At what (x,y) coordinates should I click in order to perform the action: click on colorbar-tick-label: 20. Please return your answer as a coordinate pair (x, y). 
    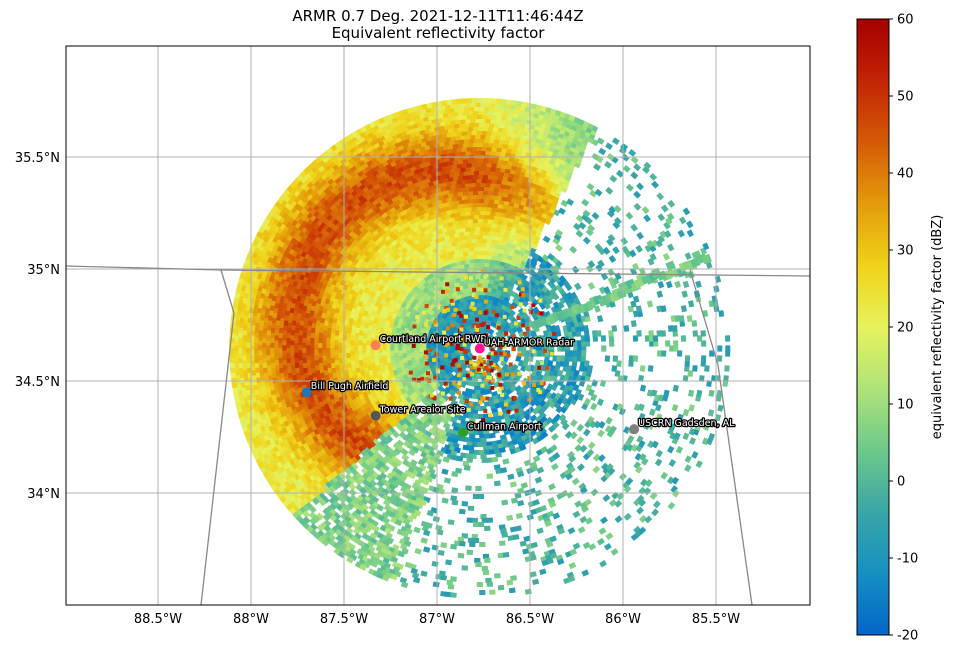
    Looking at the image, I should click on (905, 328).